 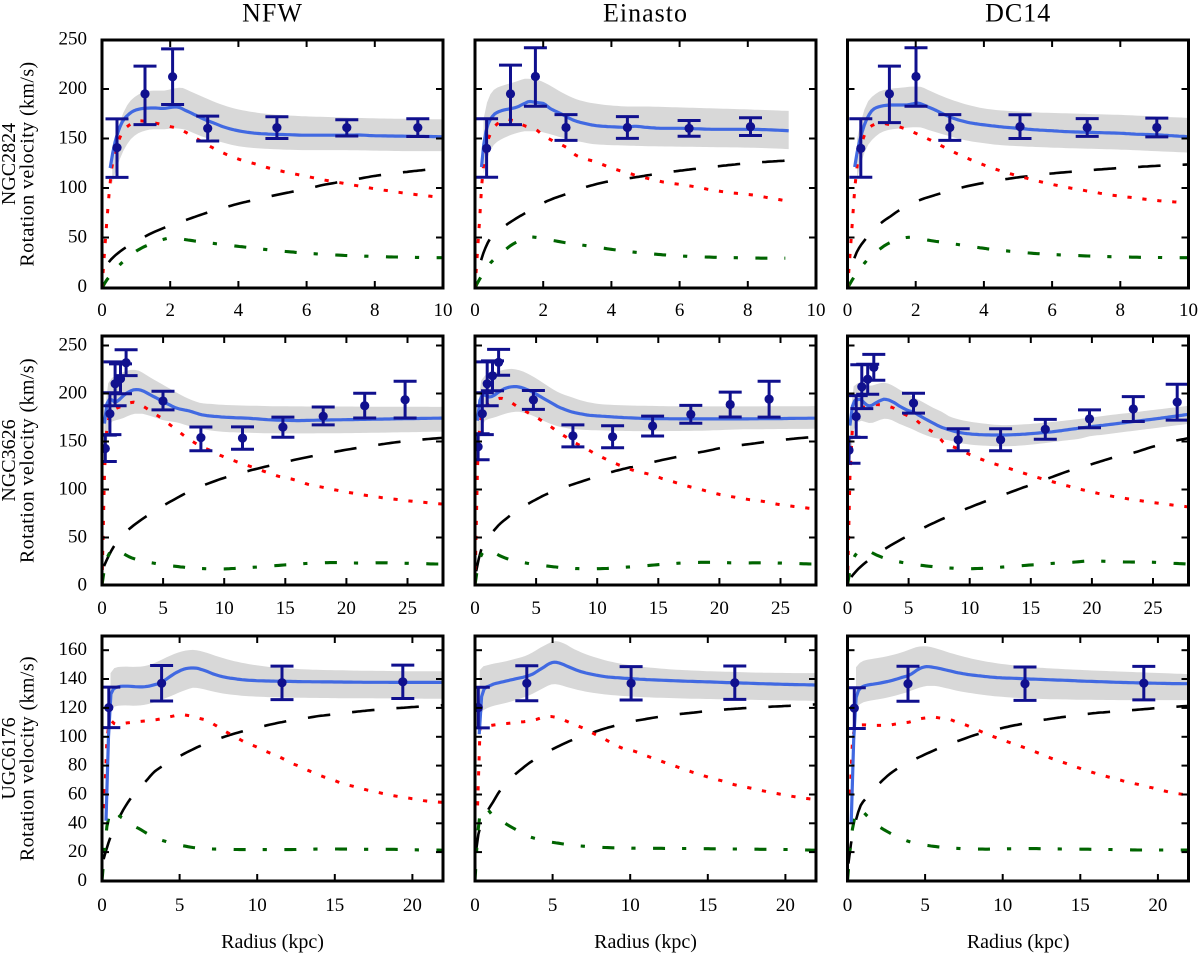 What do you see at coordinates (73, 649) in the screenshot?
I see `svg-text: 160` at bounding box center [73, 649].